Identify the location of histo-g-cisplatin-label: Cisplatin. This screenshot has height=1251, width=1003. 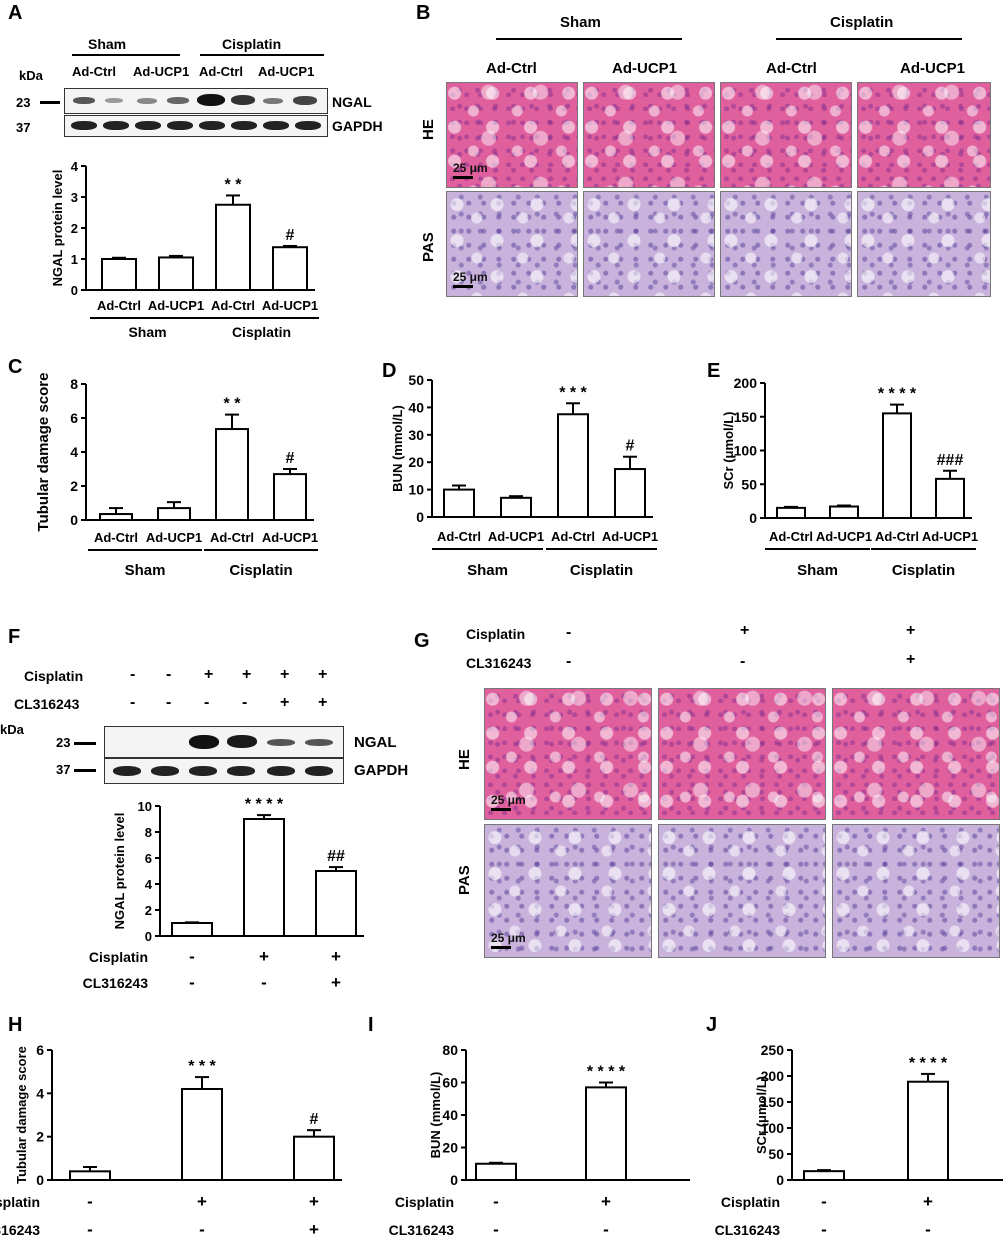
(496, 634).